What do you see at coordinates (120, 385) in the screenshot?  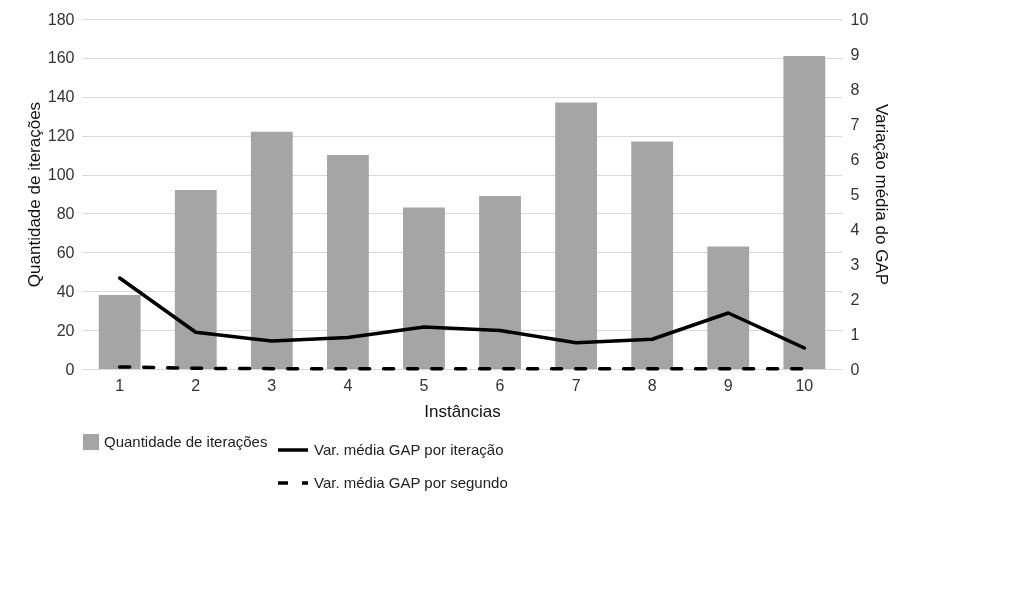 I see `x-tick-label: 1` at bounding box center [120, 385].